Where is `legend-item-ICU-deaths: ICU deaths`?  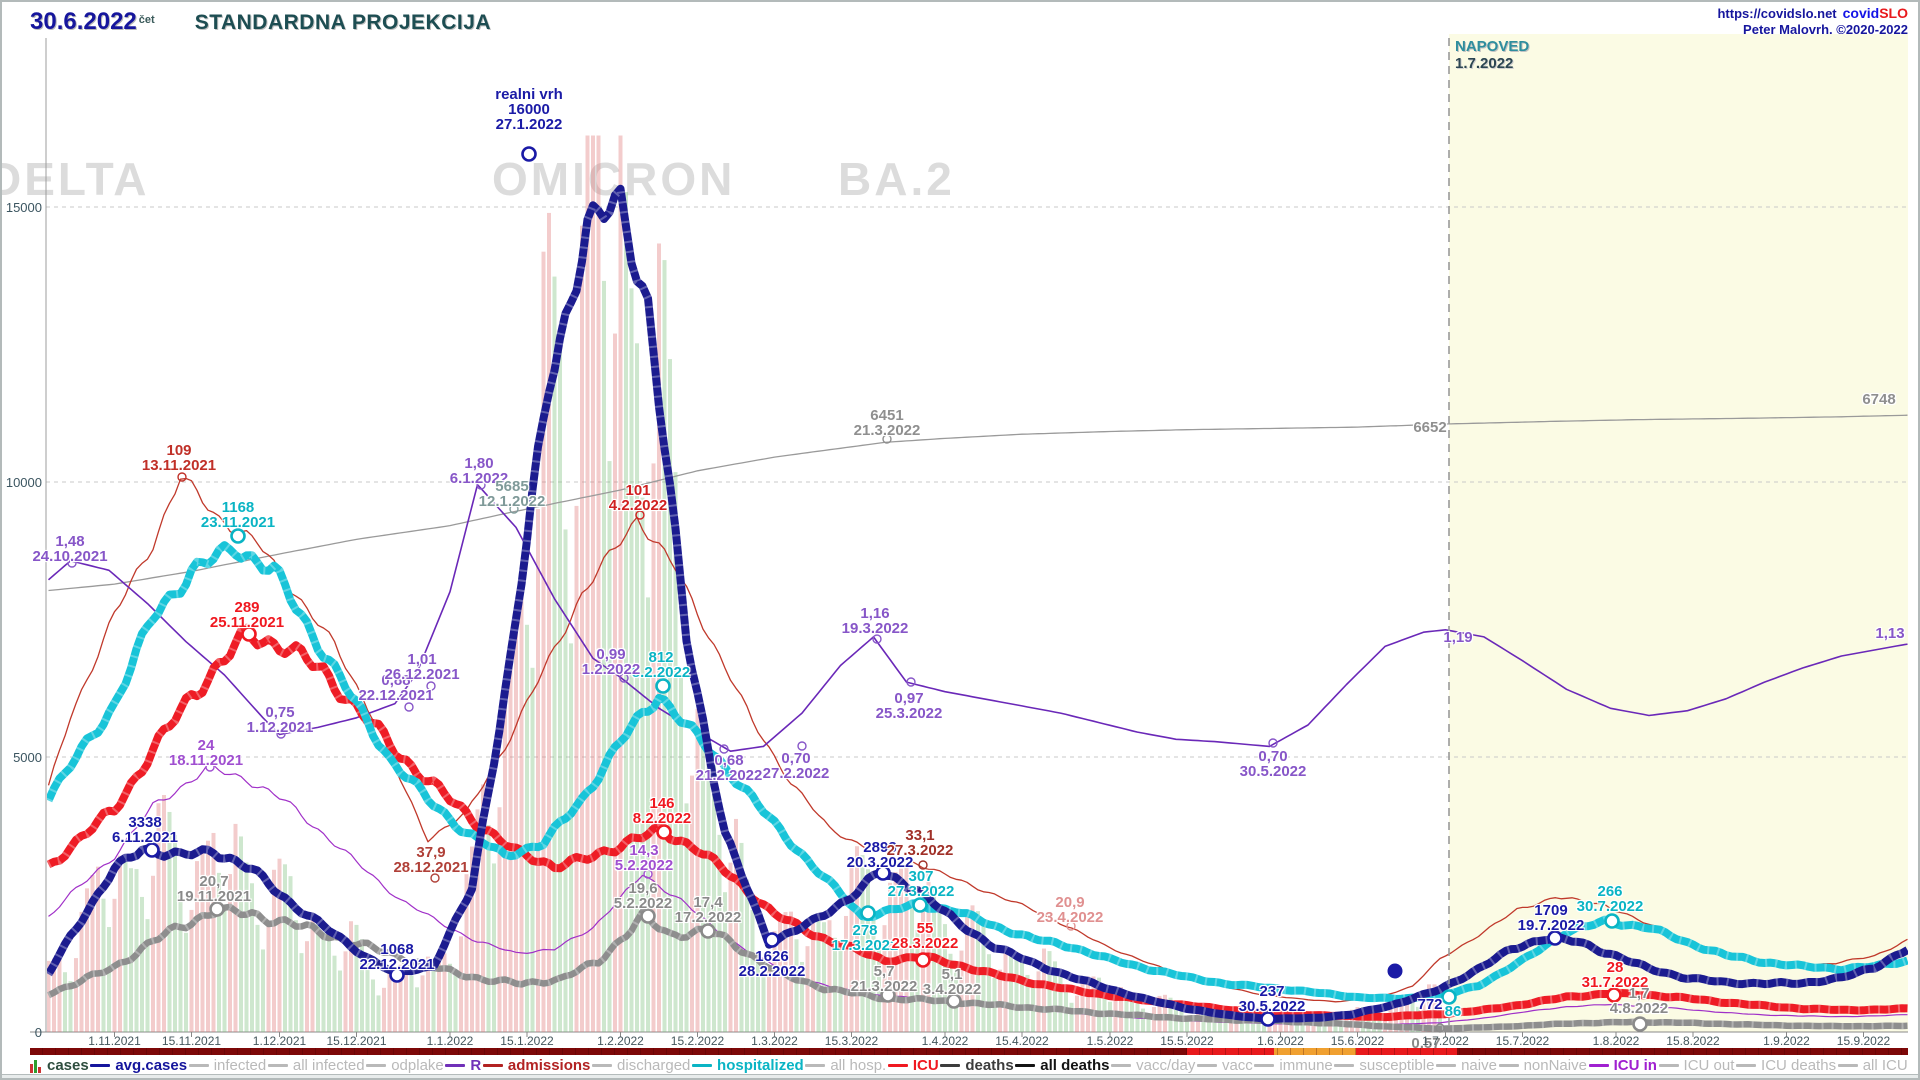
legend-item-ICU-deaths: ICU deaths is located at coordinates (1786, 1065).